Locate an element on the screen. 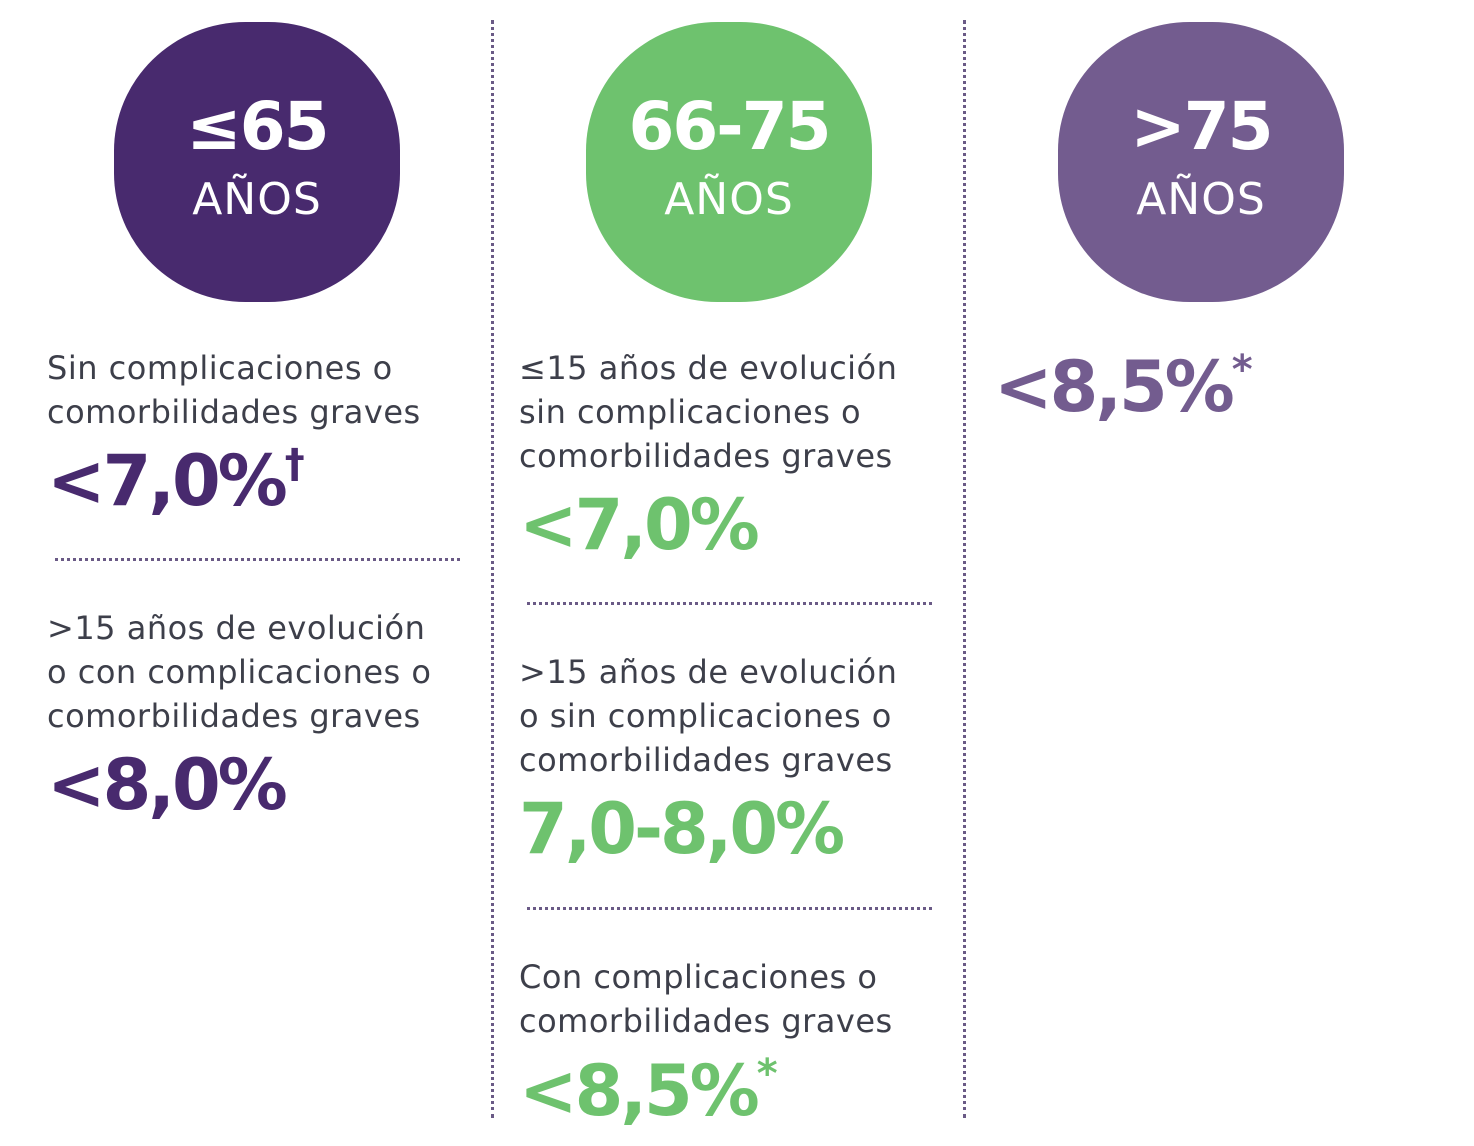 This screenshot has height=1146, width=1474. age-range: ≤65 is located at coordinates (257, 126).